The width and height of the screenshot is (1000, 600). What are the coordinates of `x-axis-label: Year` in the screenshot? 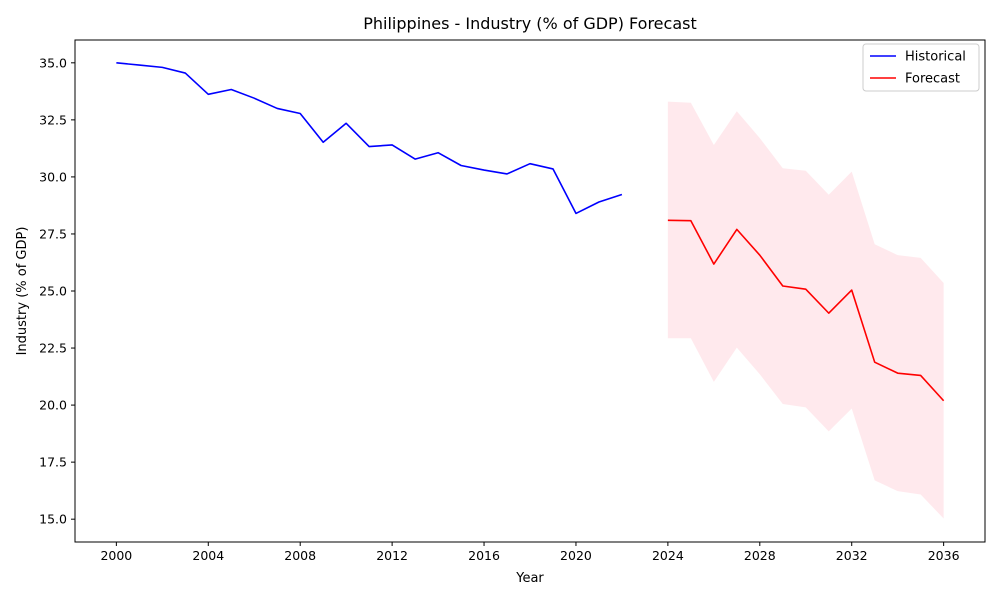 It's located at (529, 578).